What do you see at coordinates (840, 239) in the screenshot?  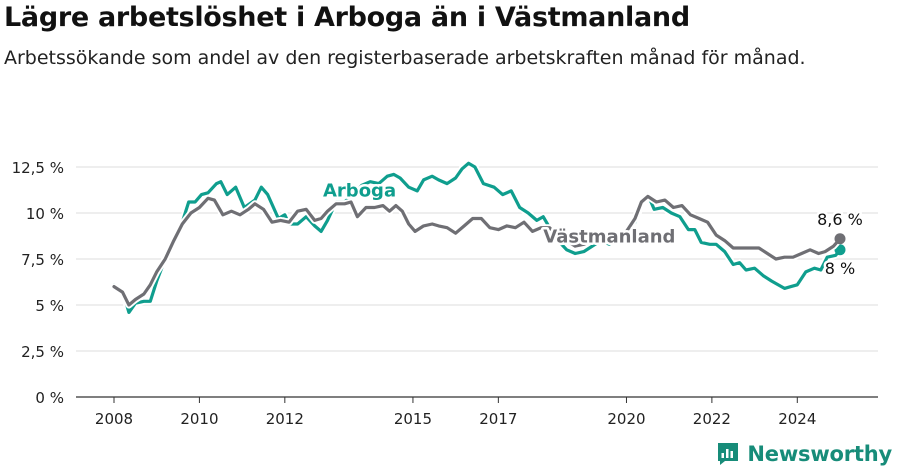 I see `series-end-dot-vastmanland` at bounding box center [840, 239].